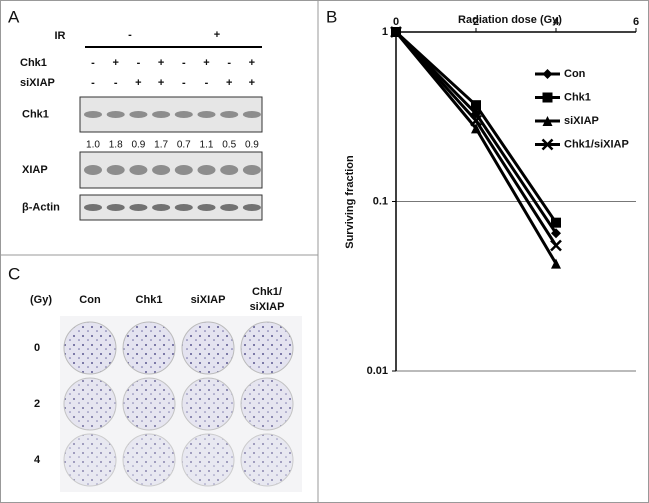 Image resolution: width=649 pixels, height=503 pixels. What do you see at coordinates (207, 145) in the screenshot?
I see `quant: 1.1` at bounding box center [207, 145].